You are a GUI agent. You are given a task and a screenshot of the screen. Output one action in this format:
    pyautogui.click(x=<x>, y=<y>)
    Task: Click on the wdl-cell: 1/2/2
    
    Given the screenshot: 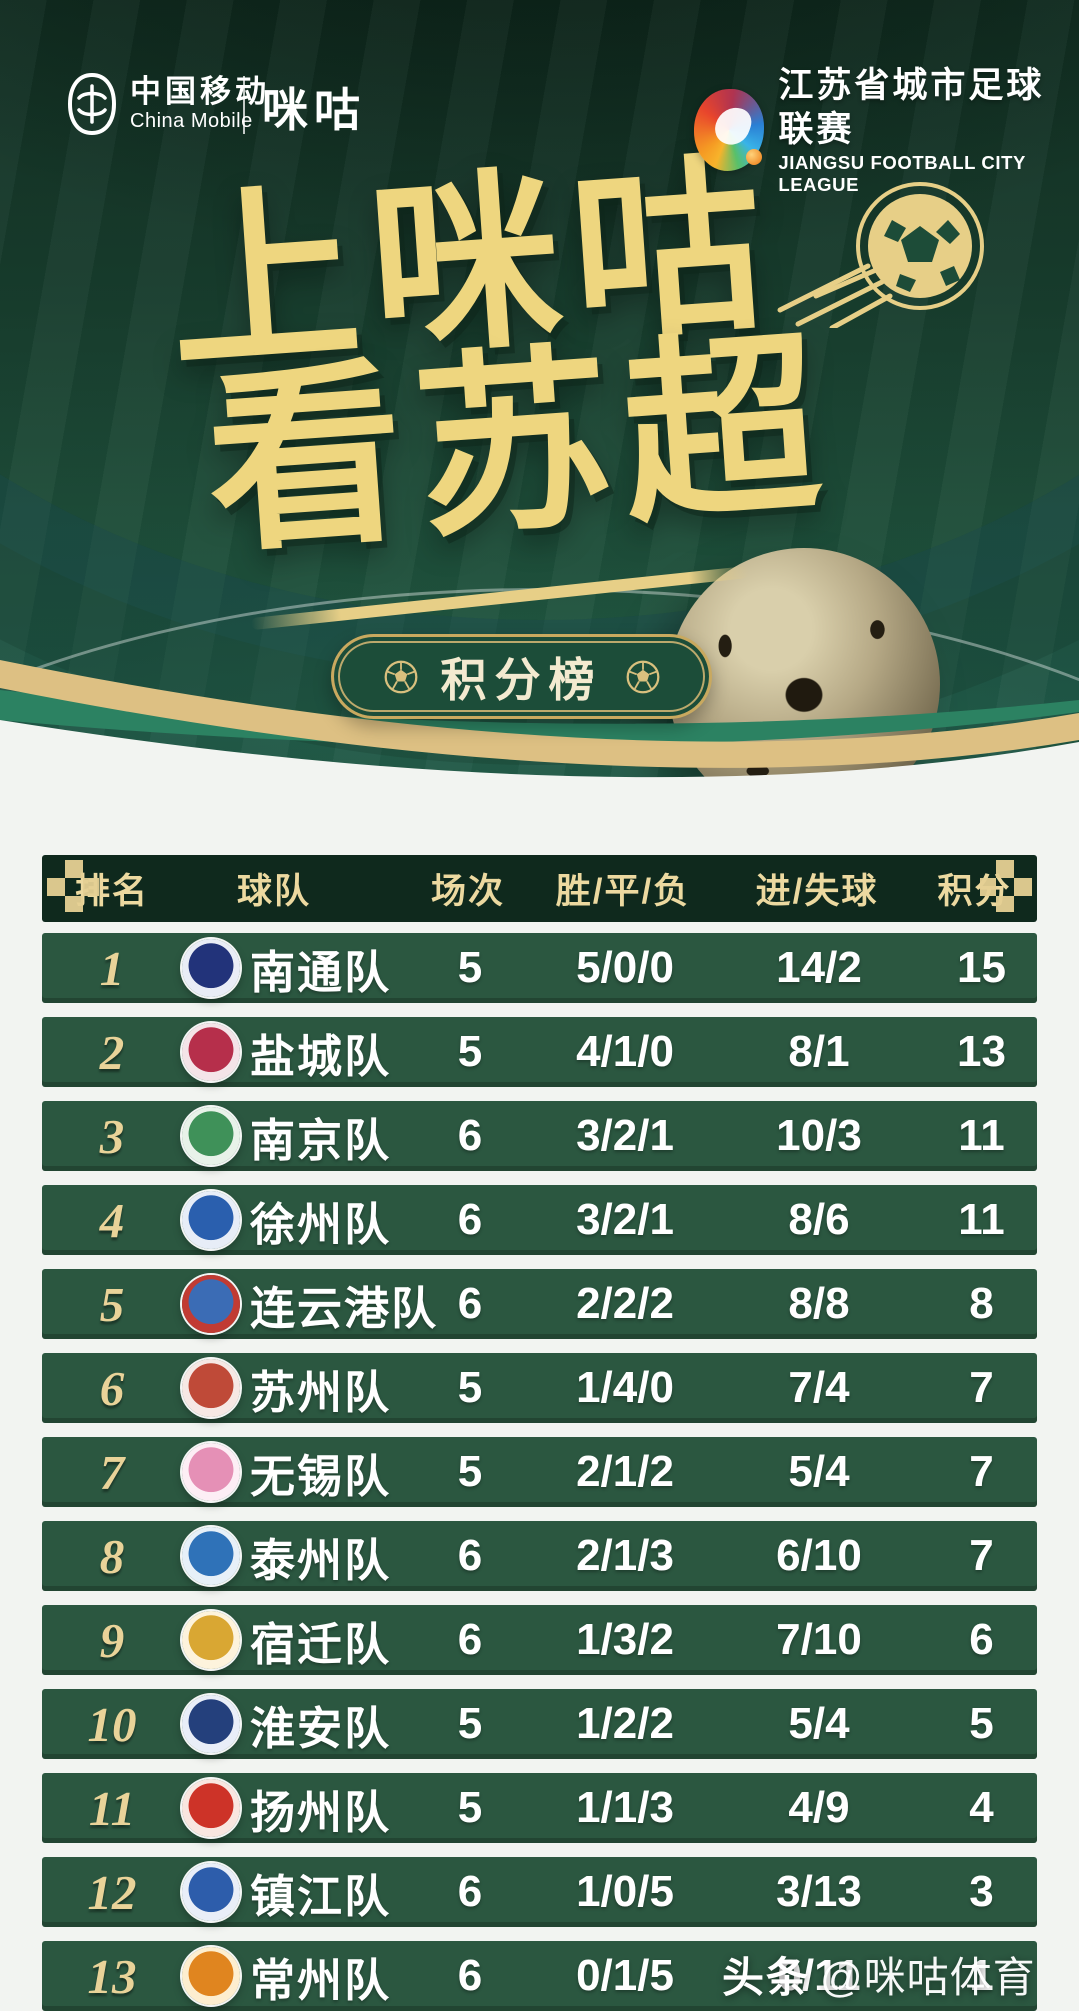 What is the action you would take?
    pyautogui.click(x=625, y=1723)
    